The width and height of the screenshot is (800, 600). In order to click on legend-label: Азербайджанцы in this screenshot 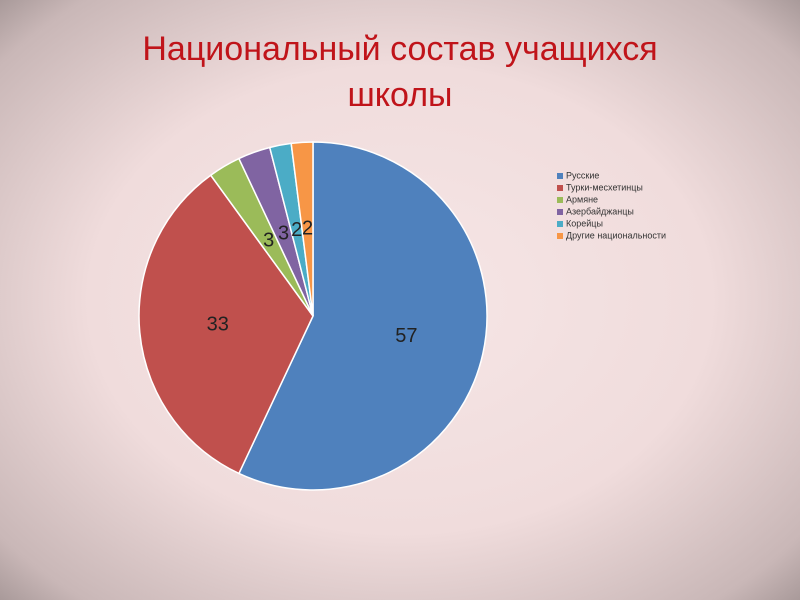, I will do `click(600, 211)`.